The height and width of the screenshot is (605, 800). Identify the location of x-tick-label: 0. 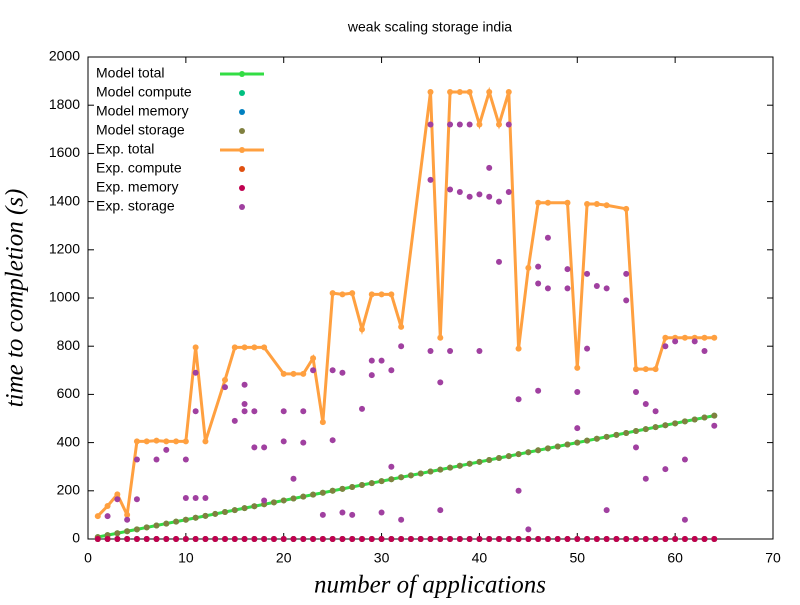
(88, 558).